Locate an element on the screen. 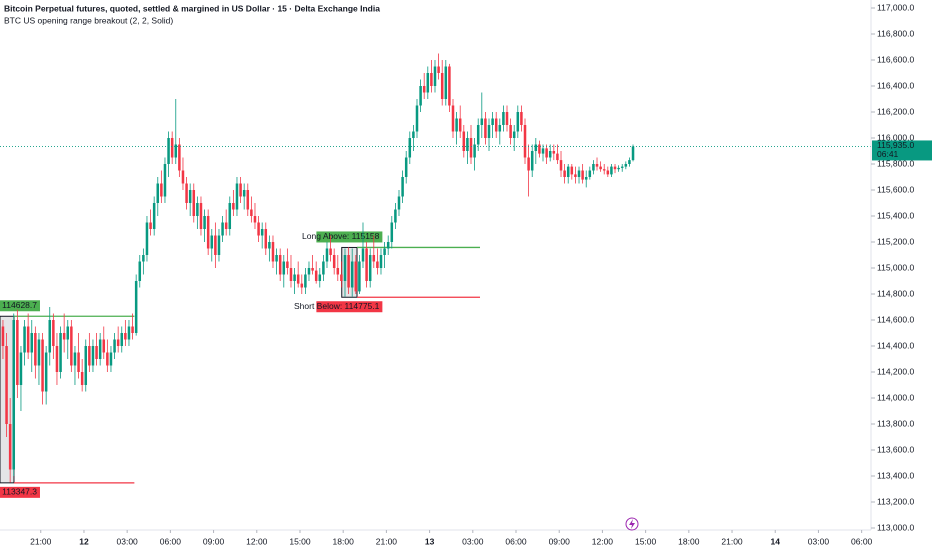 This screenshot has height=550, width=932. y-tick-label: 116,000.0 is located at coordinates (895, 137).